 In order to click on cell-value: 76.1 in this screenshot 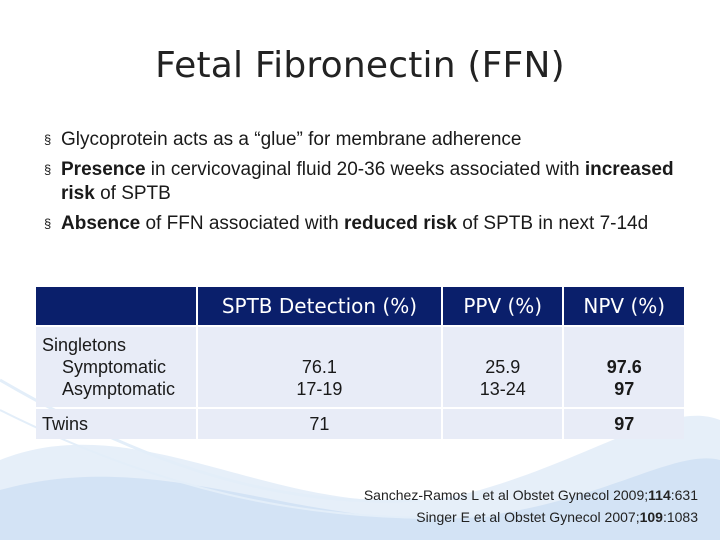, I will do `click(319, 367)`.